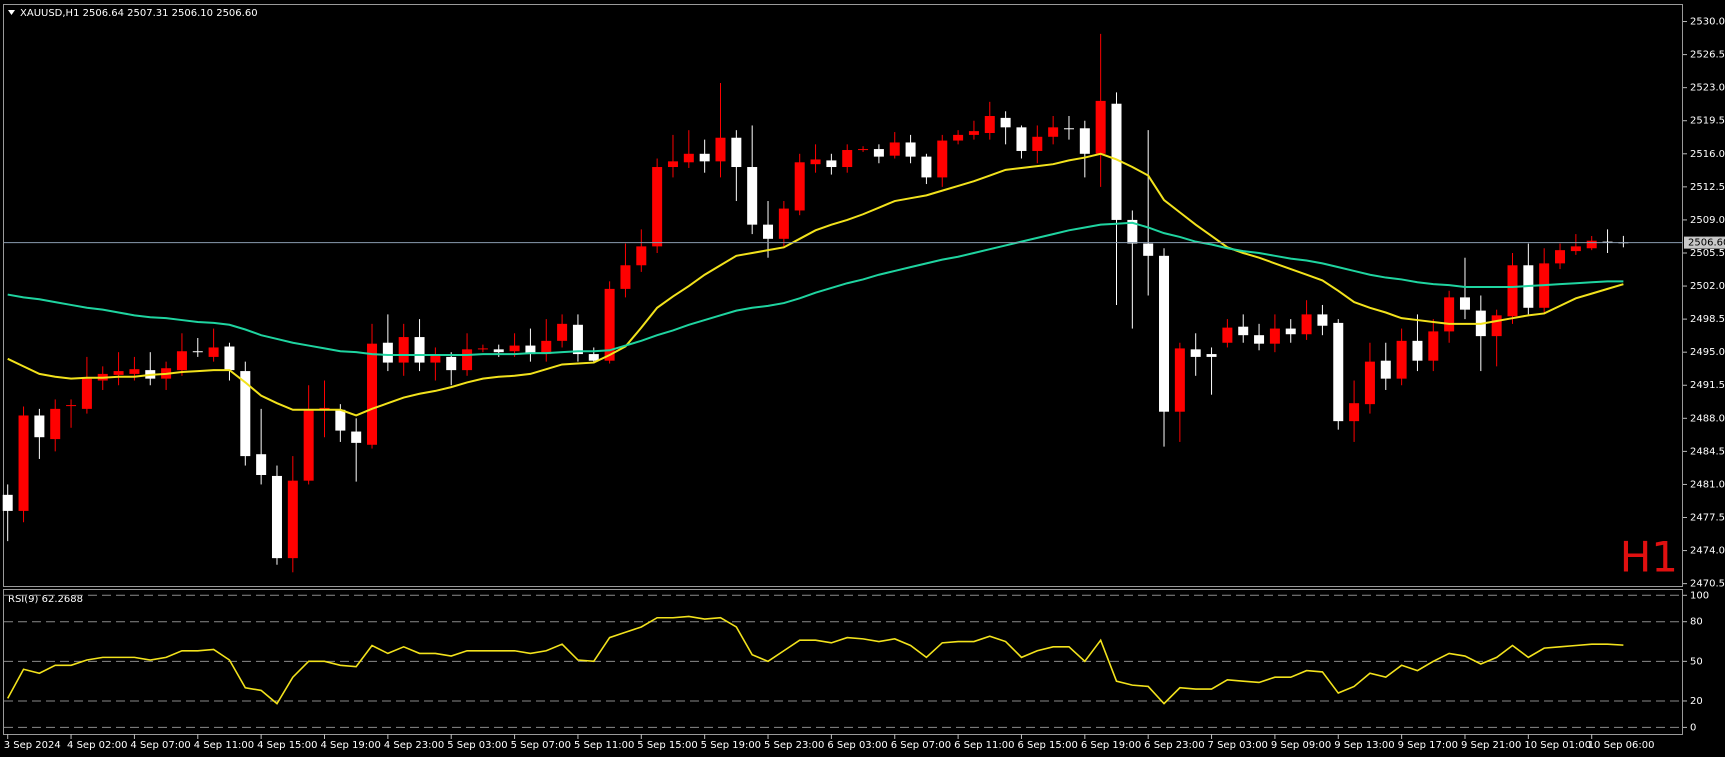 Image resolution: width=1725 pixels, height=757 pixels. Describe the element at coordinates (1364, 745) in the screenshot. I see `x-tick-label: 9 Sep 13:00` at that location.